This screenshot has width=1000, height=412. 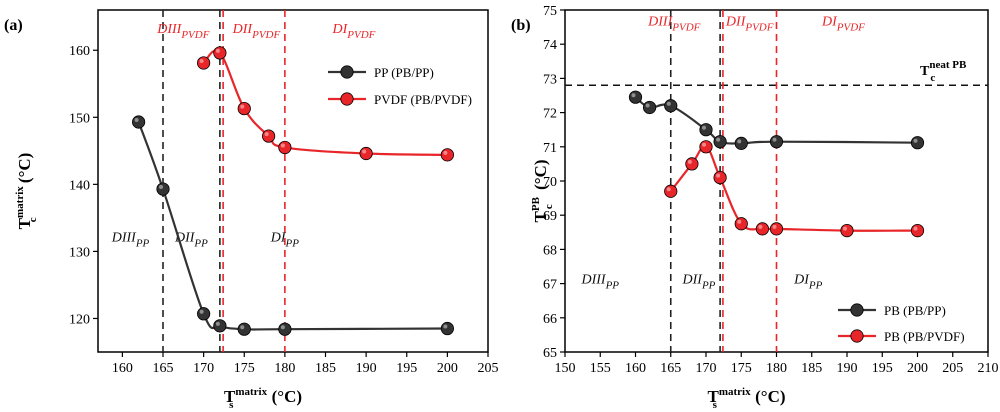 I want to click on x-tick-label: 155, so click(x=600, y=368).